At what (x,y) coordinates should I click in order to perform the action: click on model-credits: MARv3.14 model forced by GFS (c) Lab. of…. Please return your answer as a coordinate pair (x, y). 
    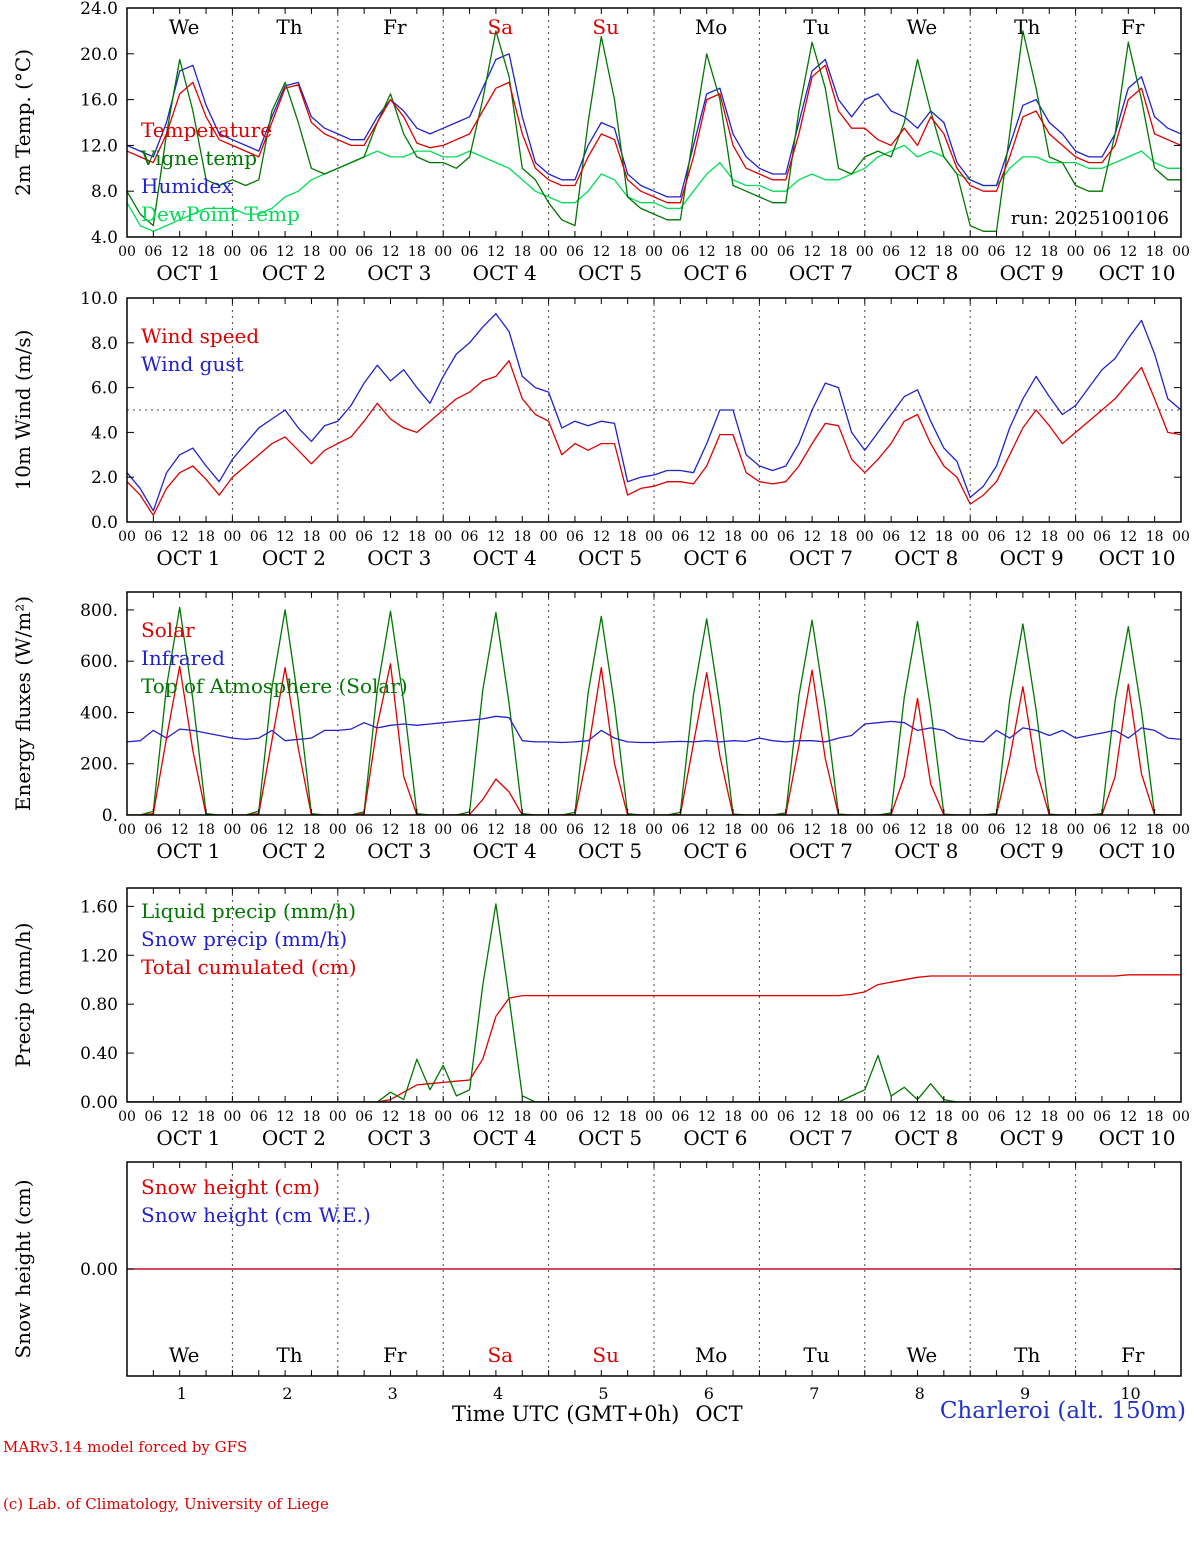
    Looking at the image, I should click on (166, 1476).